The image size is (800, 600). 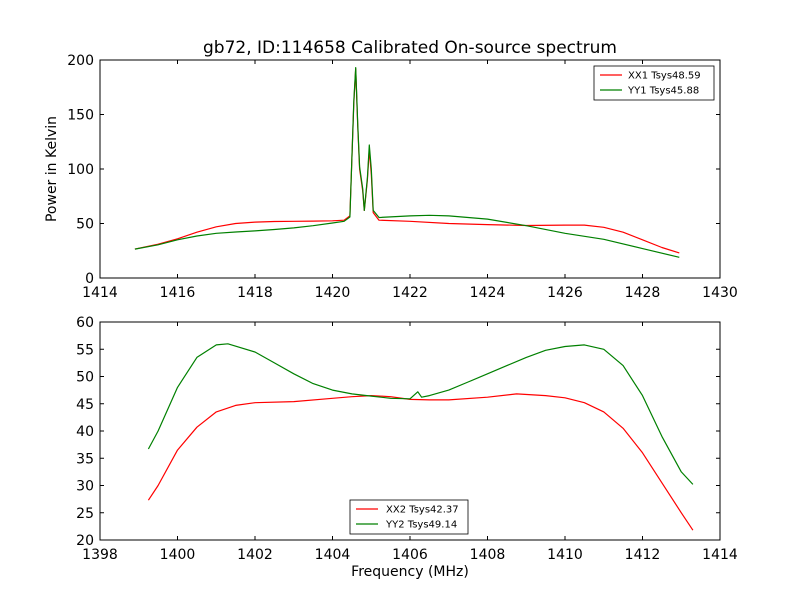 What do you see at coordinates (255, 555) in the screenshot?
I see `bottom-x-tick-label: 1402` at bounding box center [255, 555].